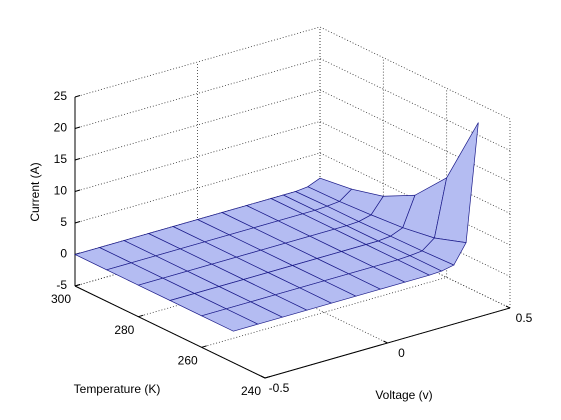 This screenshot has width=561, height=420. What do you see at coordinates (61, 299) in the screenshot?
I see `y-tick-label: 300` at bounding box center [61, 299].